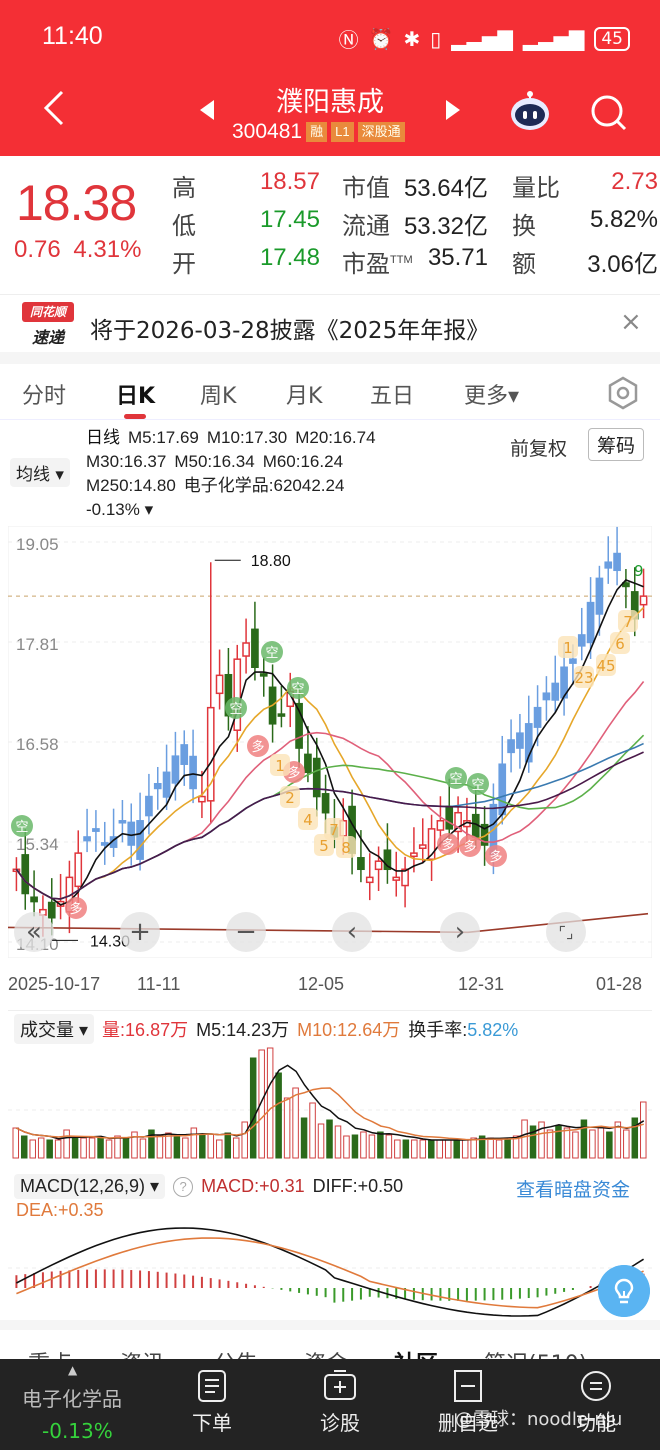 The width and height of the screenshot is (660, 1450). I want to click on turnover-label: 换手率:5.82%, so click(463, 1029).